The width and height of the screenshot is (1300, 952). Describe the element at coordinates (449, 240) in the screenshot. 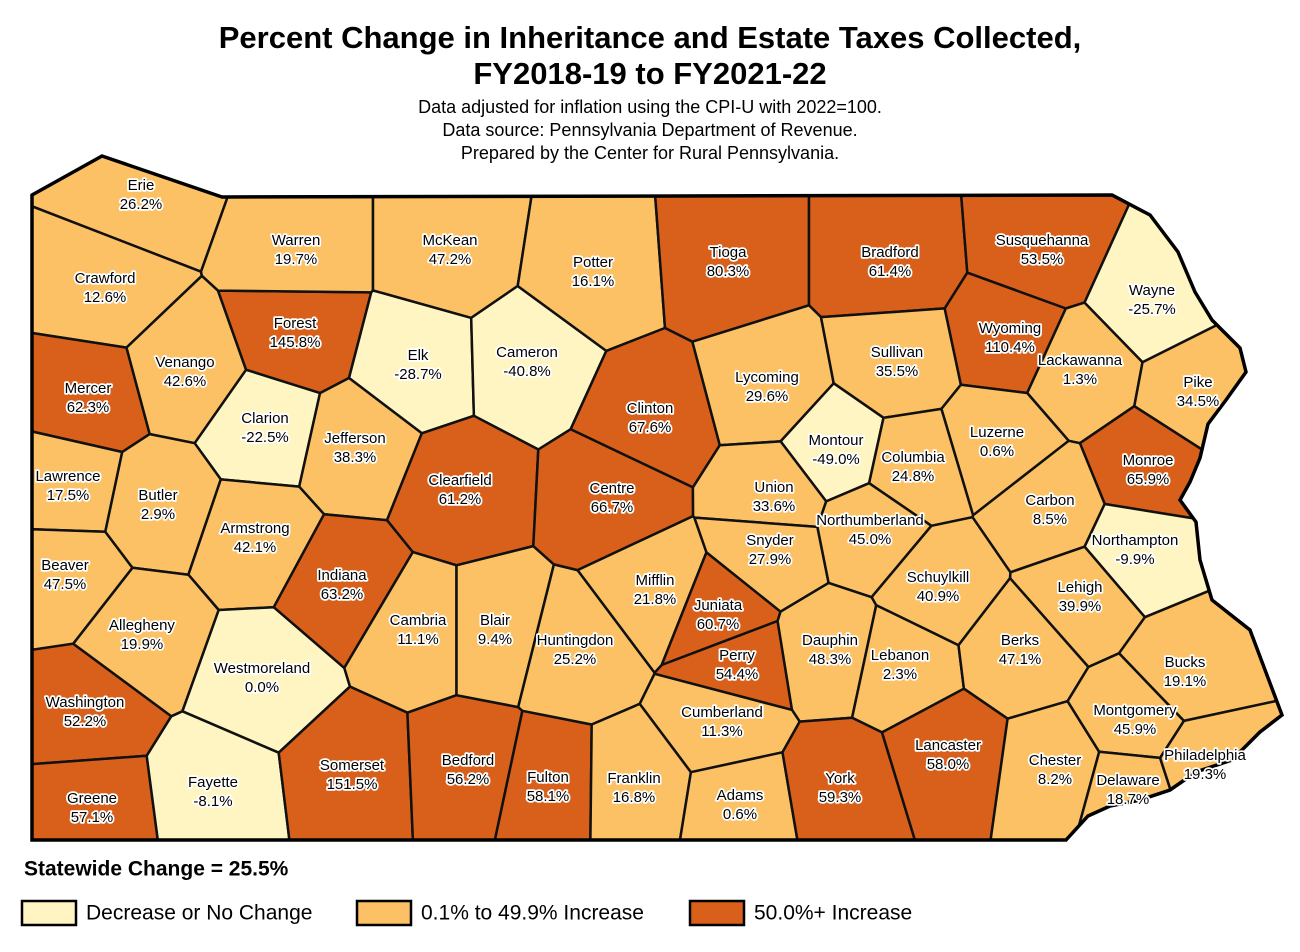

I see `county-name: McKean` at that location.